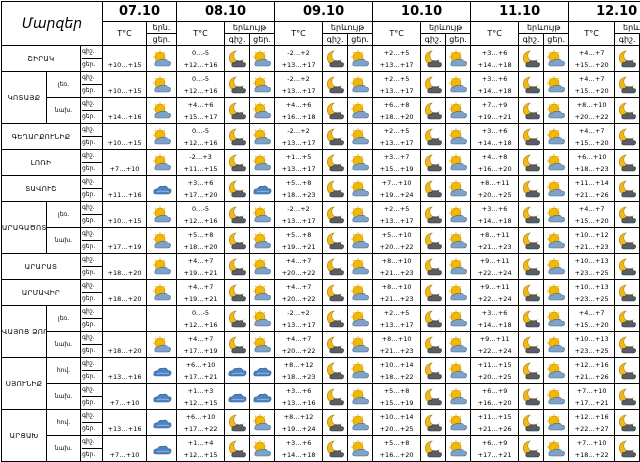 The height and width of the screenshot is (462, 640). I want to click on night-temperature: +4…+7, so click(591, 53).